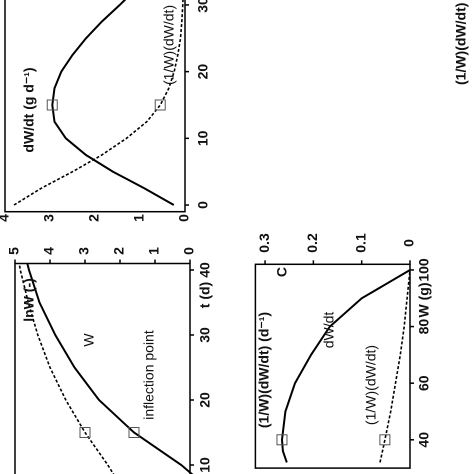 The width and height of the screenshot is (474, 474). What do you see at coordinates (14, 251) in the screenshot?
I see `y-tick-label: 5` at bounding box center [14, 251].